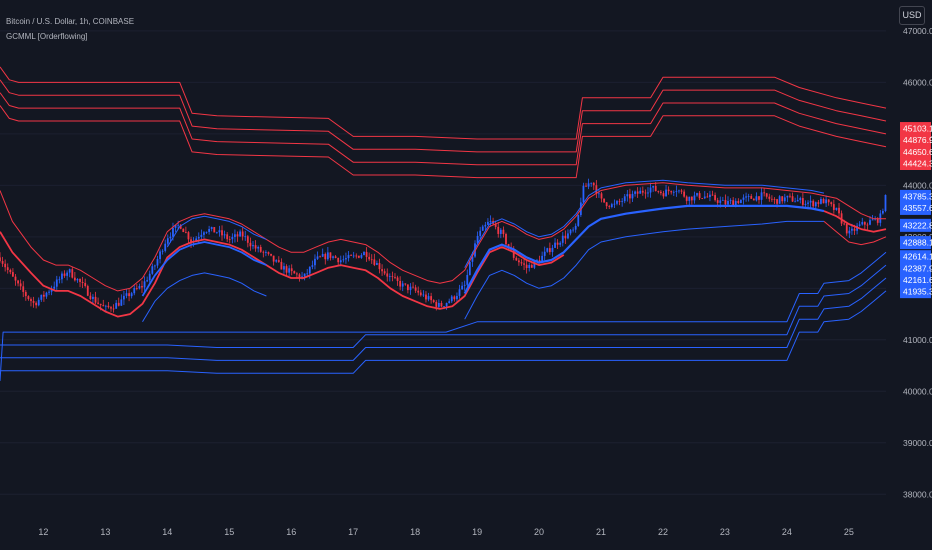 The height and width of the screenshot is (550, 932). I want to click on price-tag: 42387.90, so click(916, 268).